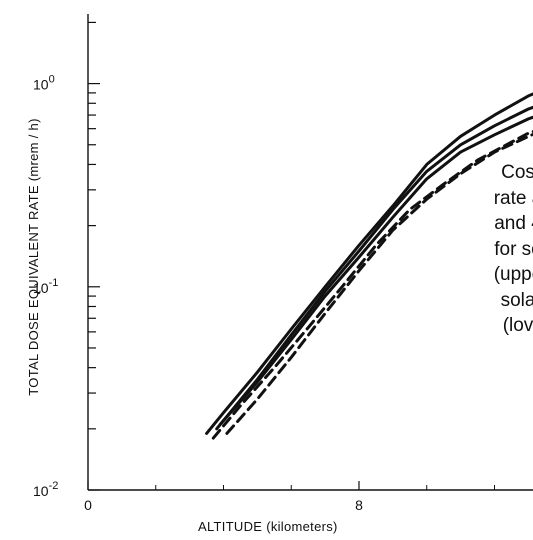  Describe the element at coordinates (517, 172) in the screenshot. I see `annotation-line: Cos` at that location.